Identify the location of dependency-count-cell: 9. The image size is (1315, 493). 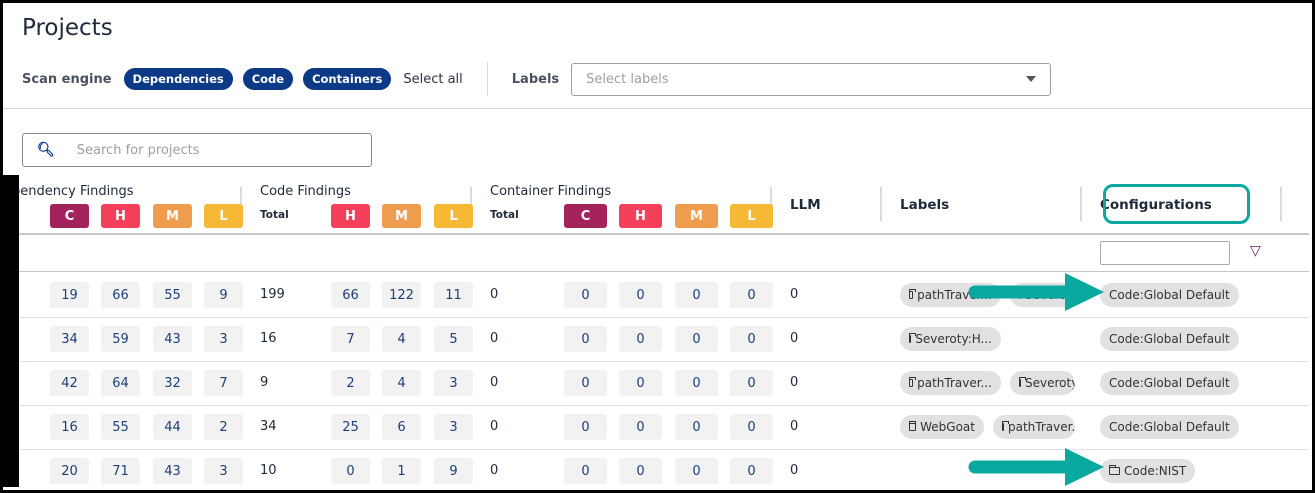
(223, 295).